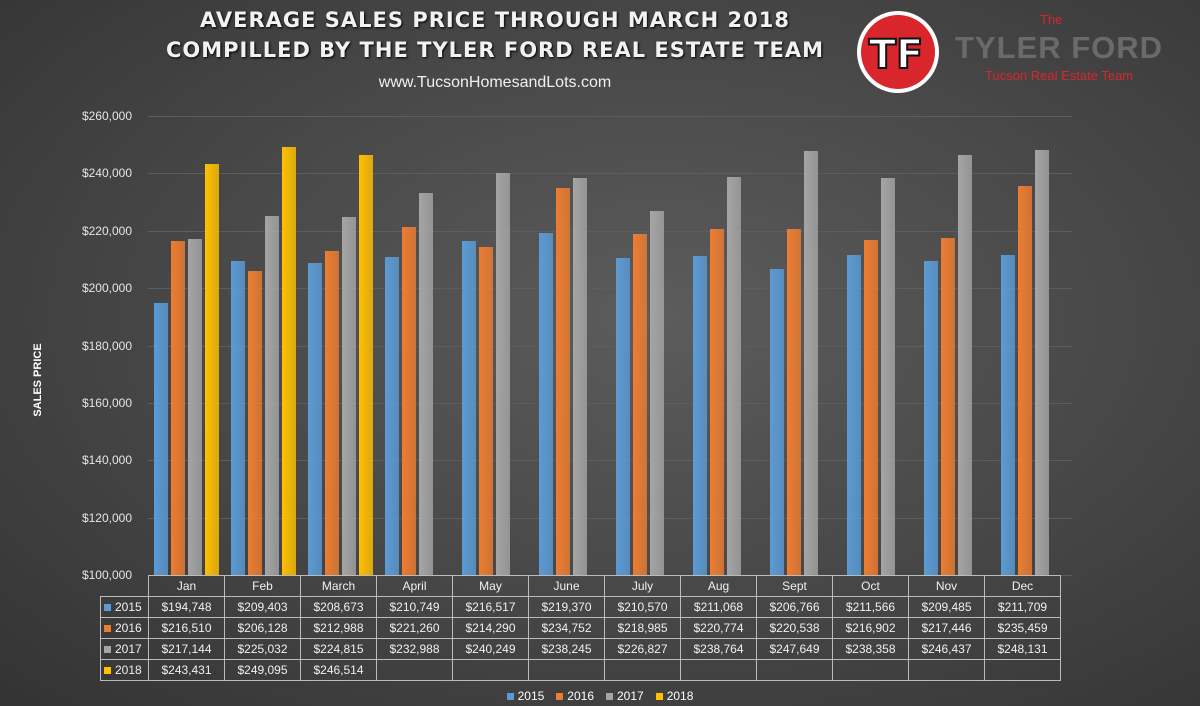 The width and height of the screenshot is (1200, 706). Describe the element at coordinates (566, 607) in the screenshot. I see `data-label: $219,370` at that location.